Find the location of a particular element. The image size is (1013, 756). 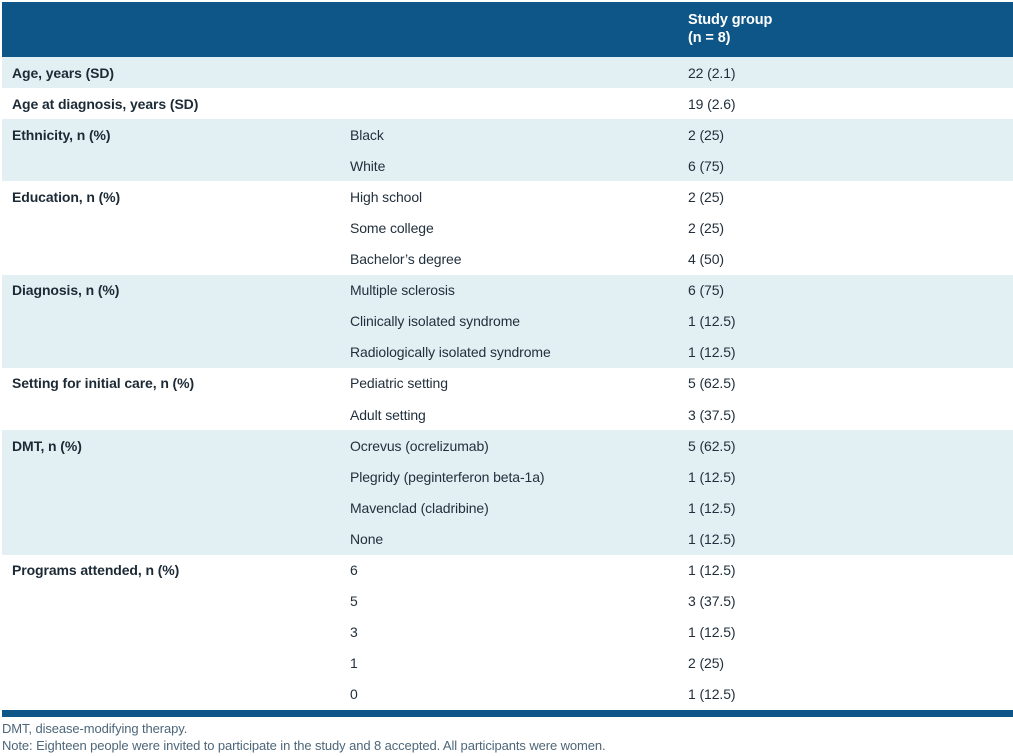

value-cell: 4 (50) is located at coordinates (706, 259).